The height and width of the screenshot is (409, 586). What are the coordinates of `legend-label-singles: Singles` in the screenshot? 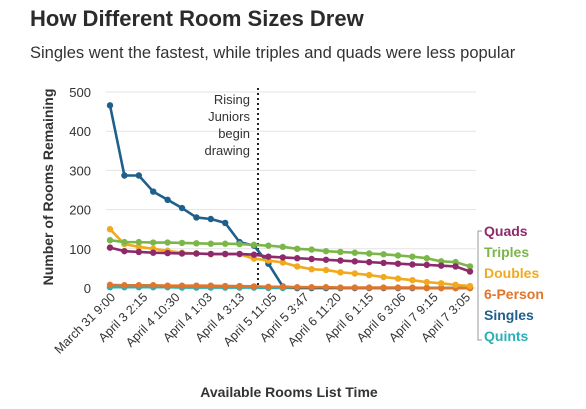 It's located at (509, 315).